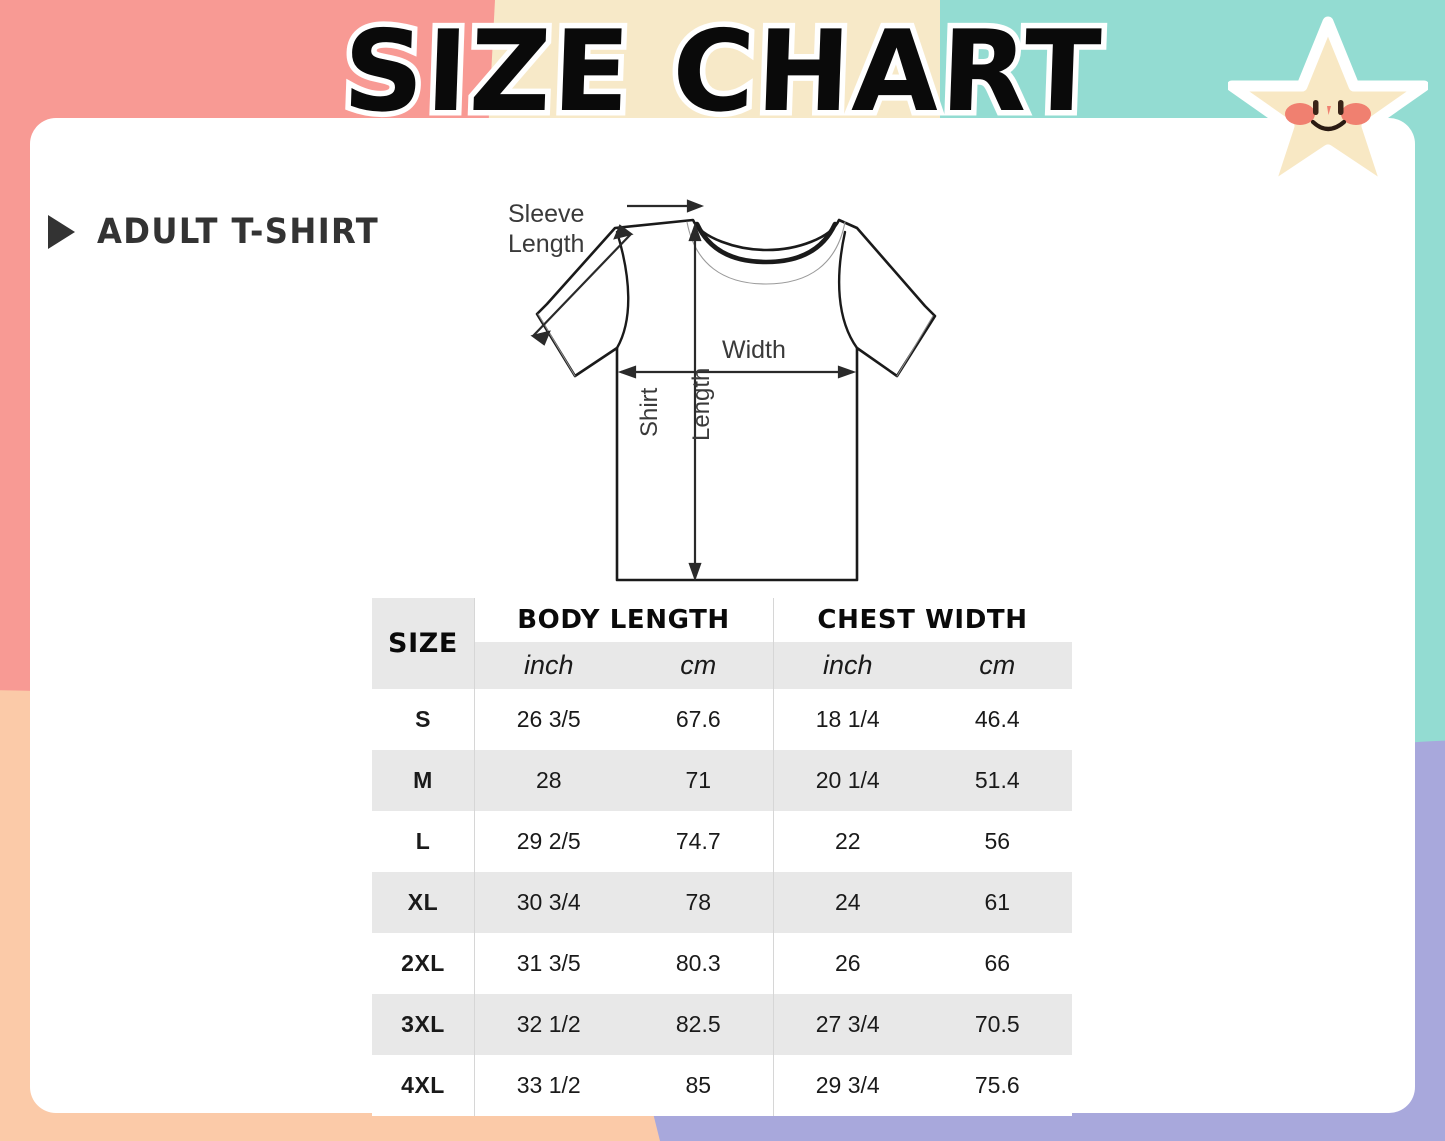  Describe the element at coordinates (698, 1024) in the screenshot. I see `cell-body-cm: 82.5` at that location.